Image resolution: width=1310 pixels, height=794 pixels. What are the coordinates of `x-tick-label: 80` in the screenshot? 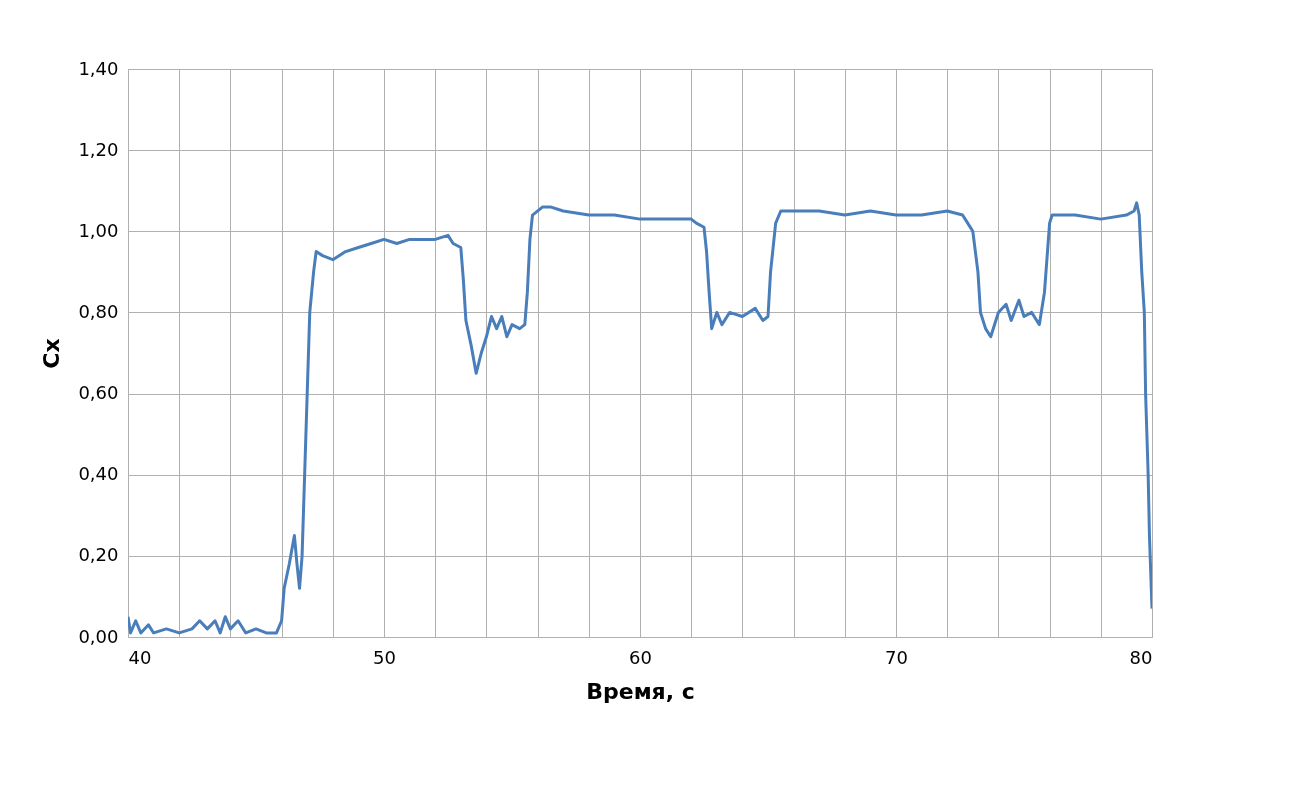 It's located at (1141, 657).